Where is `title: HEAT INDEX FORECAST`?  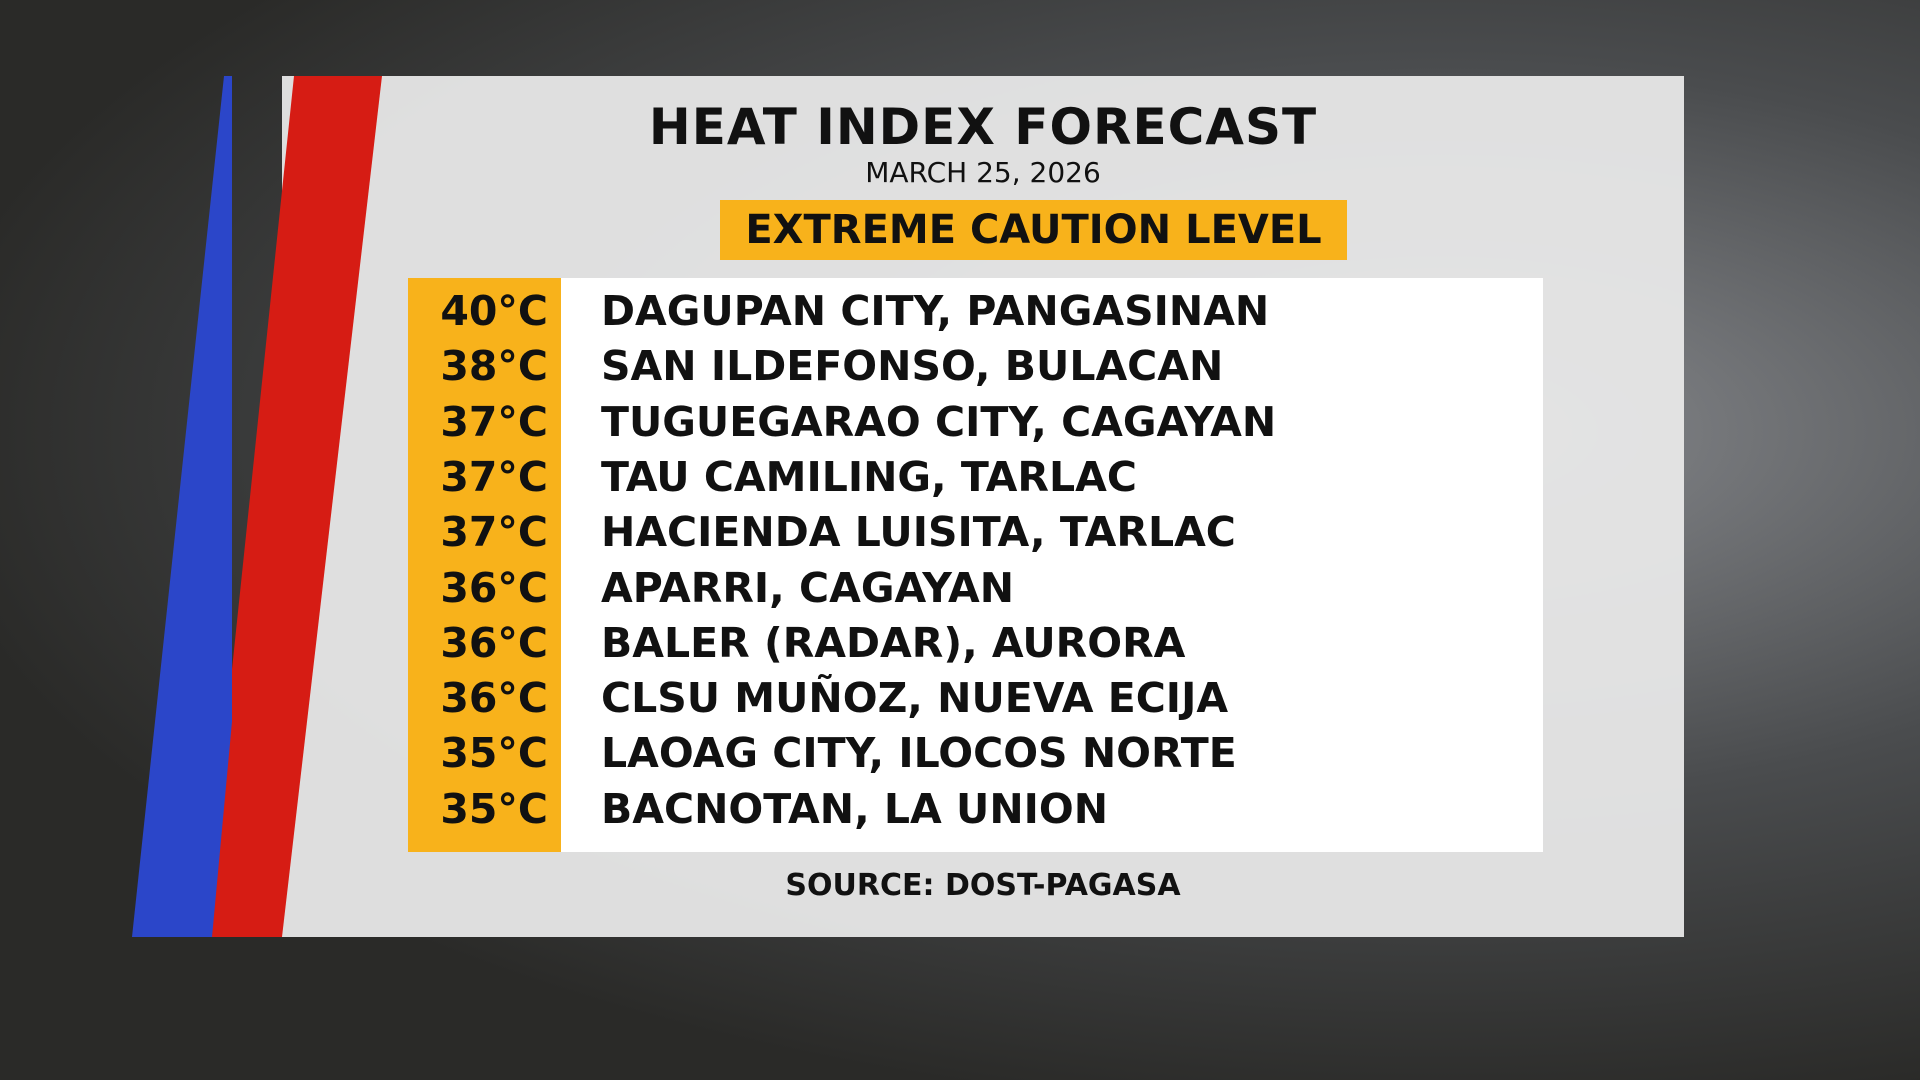 title: HEAT INDEX FORECAST is located at coordinates (983, 127).